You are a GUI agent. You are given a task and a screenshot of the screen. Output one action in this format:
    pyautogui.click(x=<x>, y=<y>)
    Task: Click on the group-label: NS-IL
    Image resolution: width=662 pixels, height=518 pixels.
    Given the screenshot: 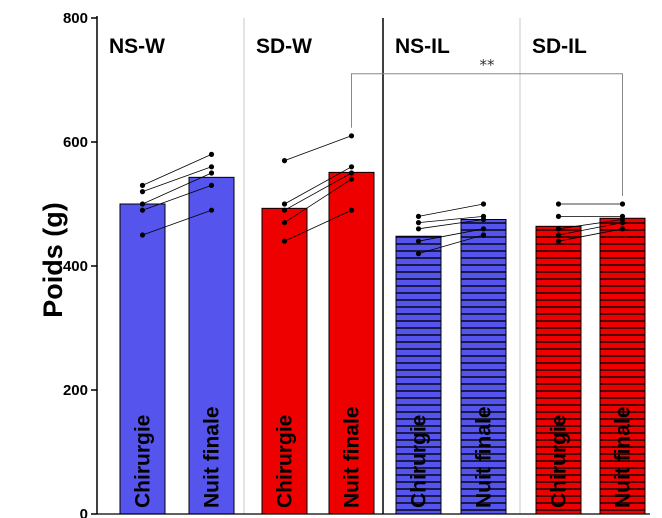 What is the action you would take?
    pyautogui.click(x=422, y=46)
    